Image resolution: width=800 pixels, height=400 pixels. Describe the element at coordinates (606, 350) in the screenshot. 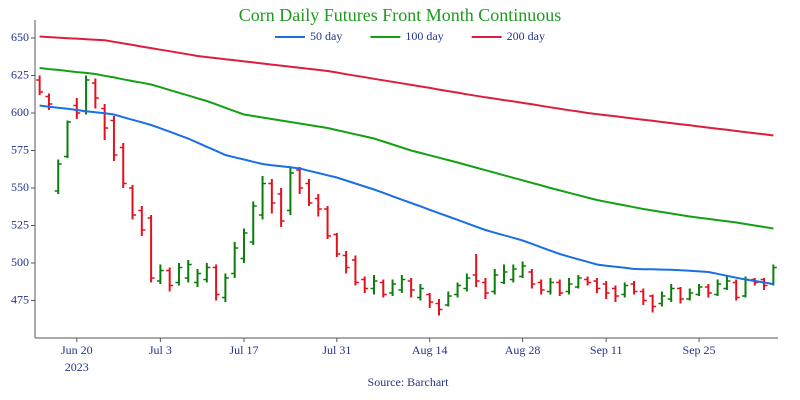

I see `x-tick-label: Sep 11` at that location.